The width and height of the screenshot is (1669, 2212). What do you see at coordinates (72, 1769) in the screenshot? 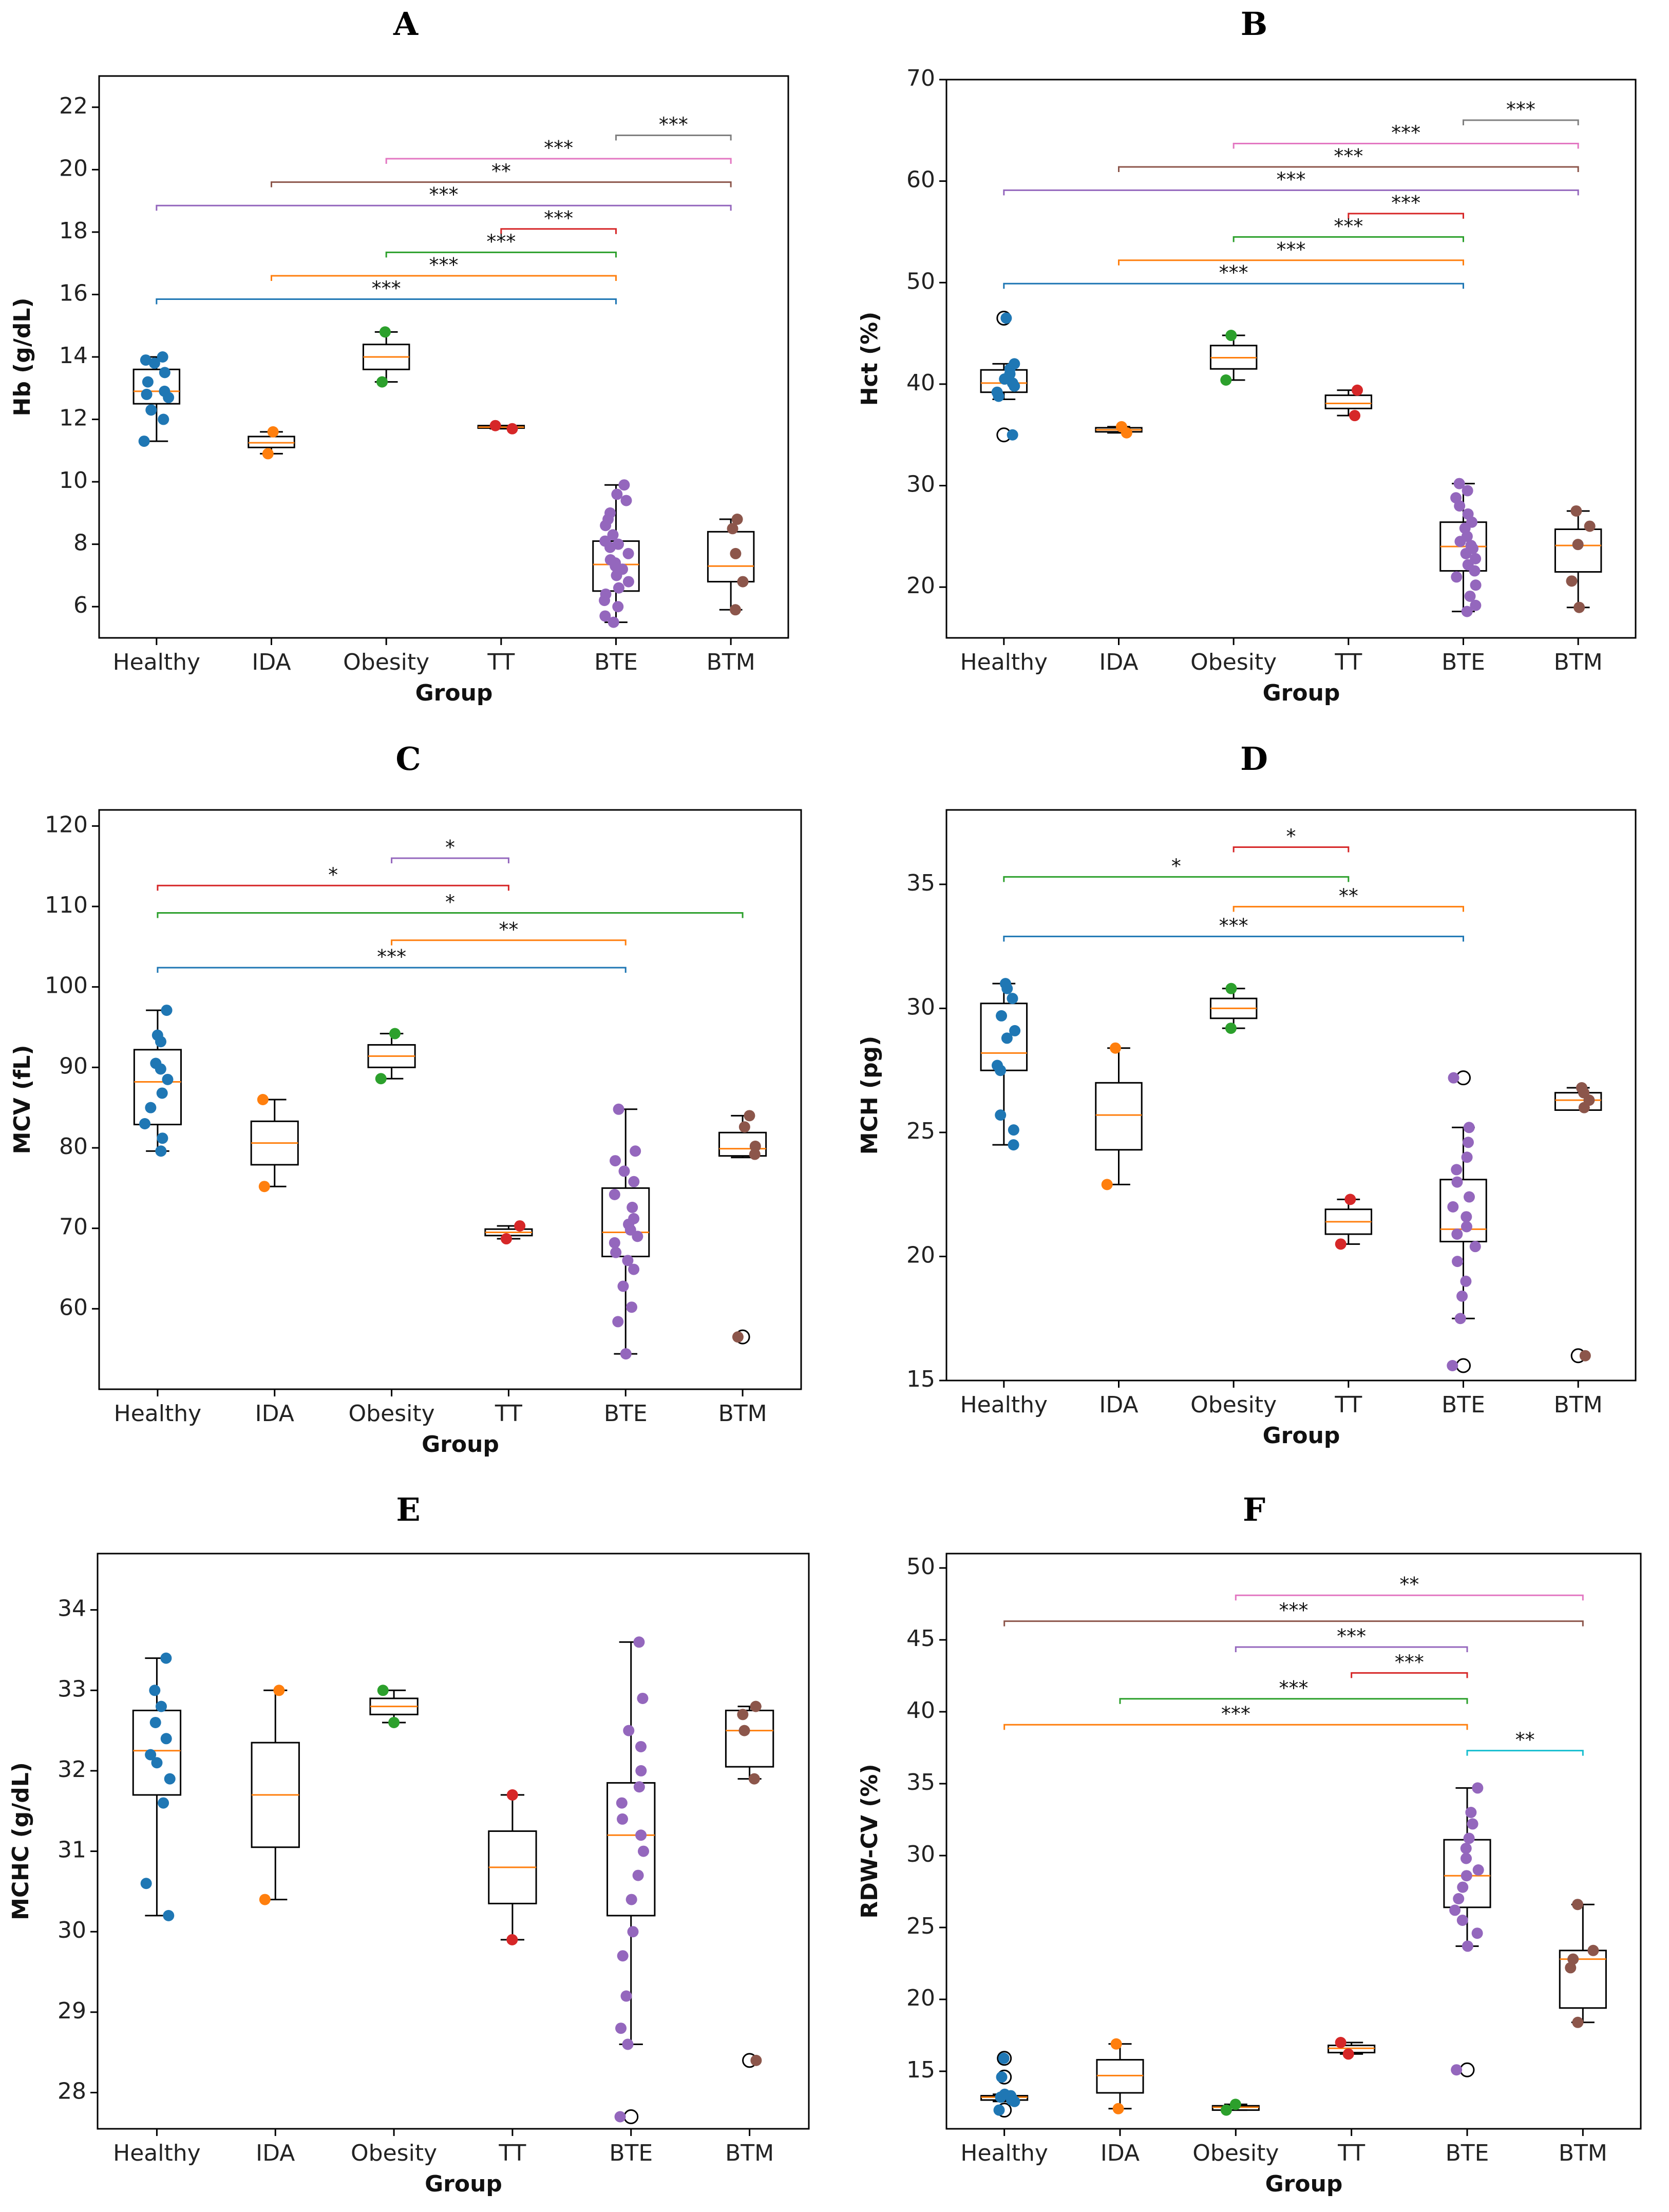
I see `y-tick-label: 32` at bounding box center [72, 1769].